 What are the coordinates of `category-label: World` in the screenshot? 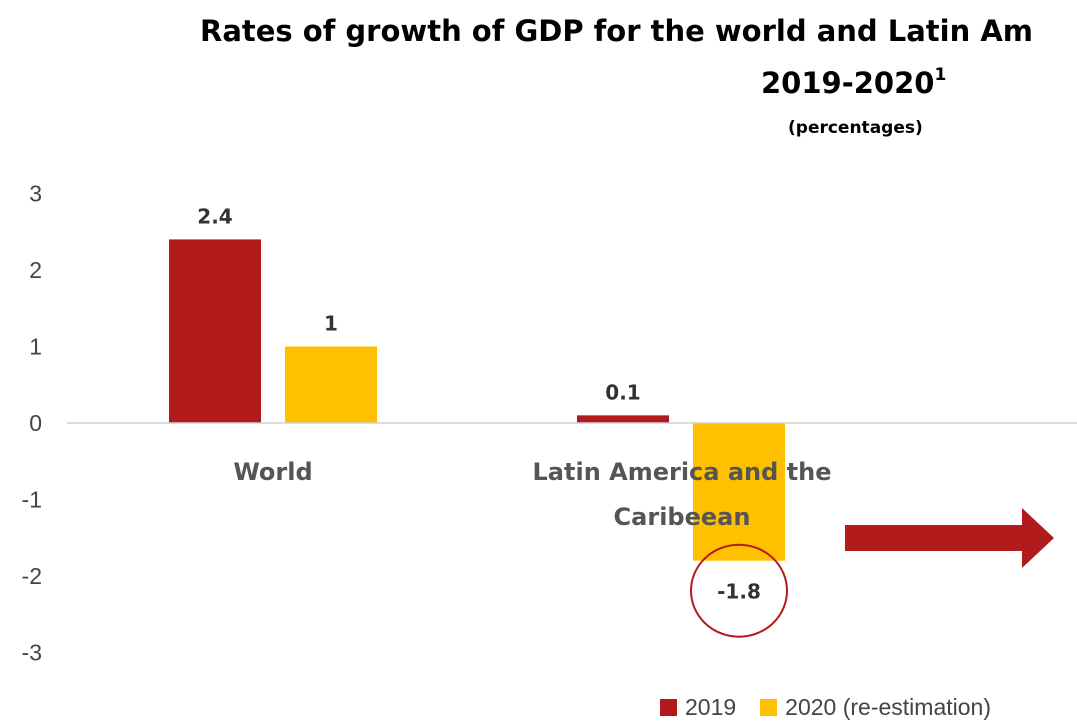 It's located at (272, 472).